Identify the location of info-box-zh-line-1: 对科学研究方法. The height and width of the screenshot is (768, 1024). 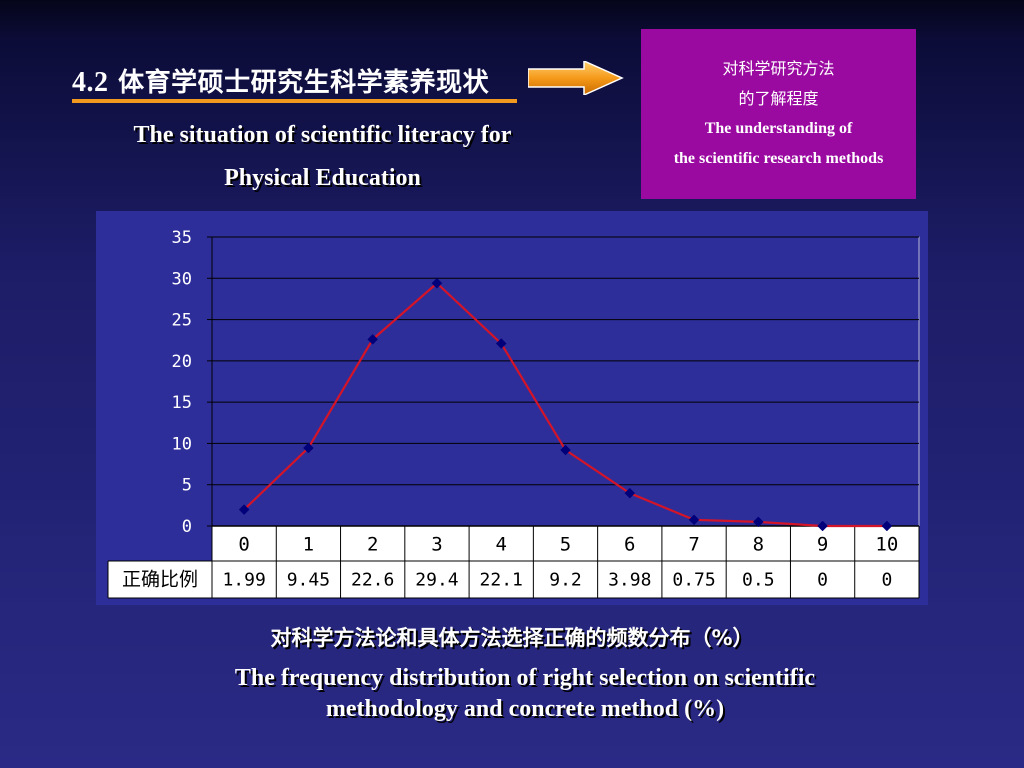
(778, 68).